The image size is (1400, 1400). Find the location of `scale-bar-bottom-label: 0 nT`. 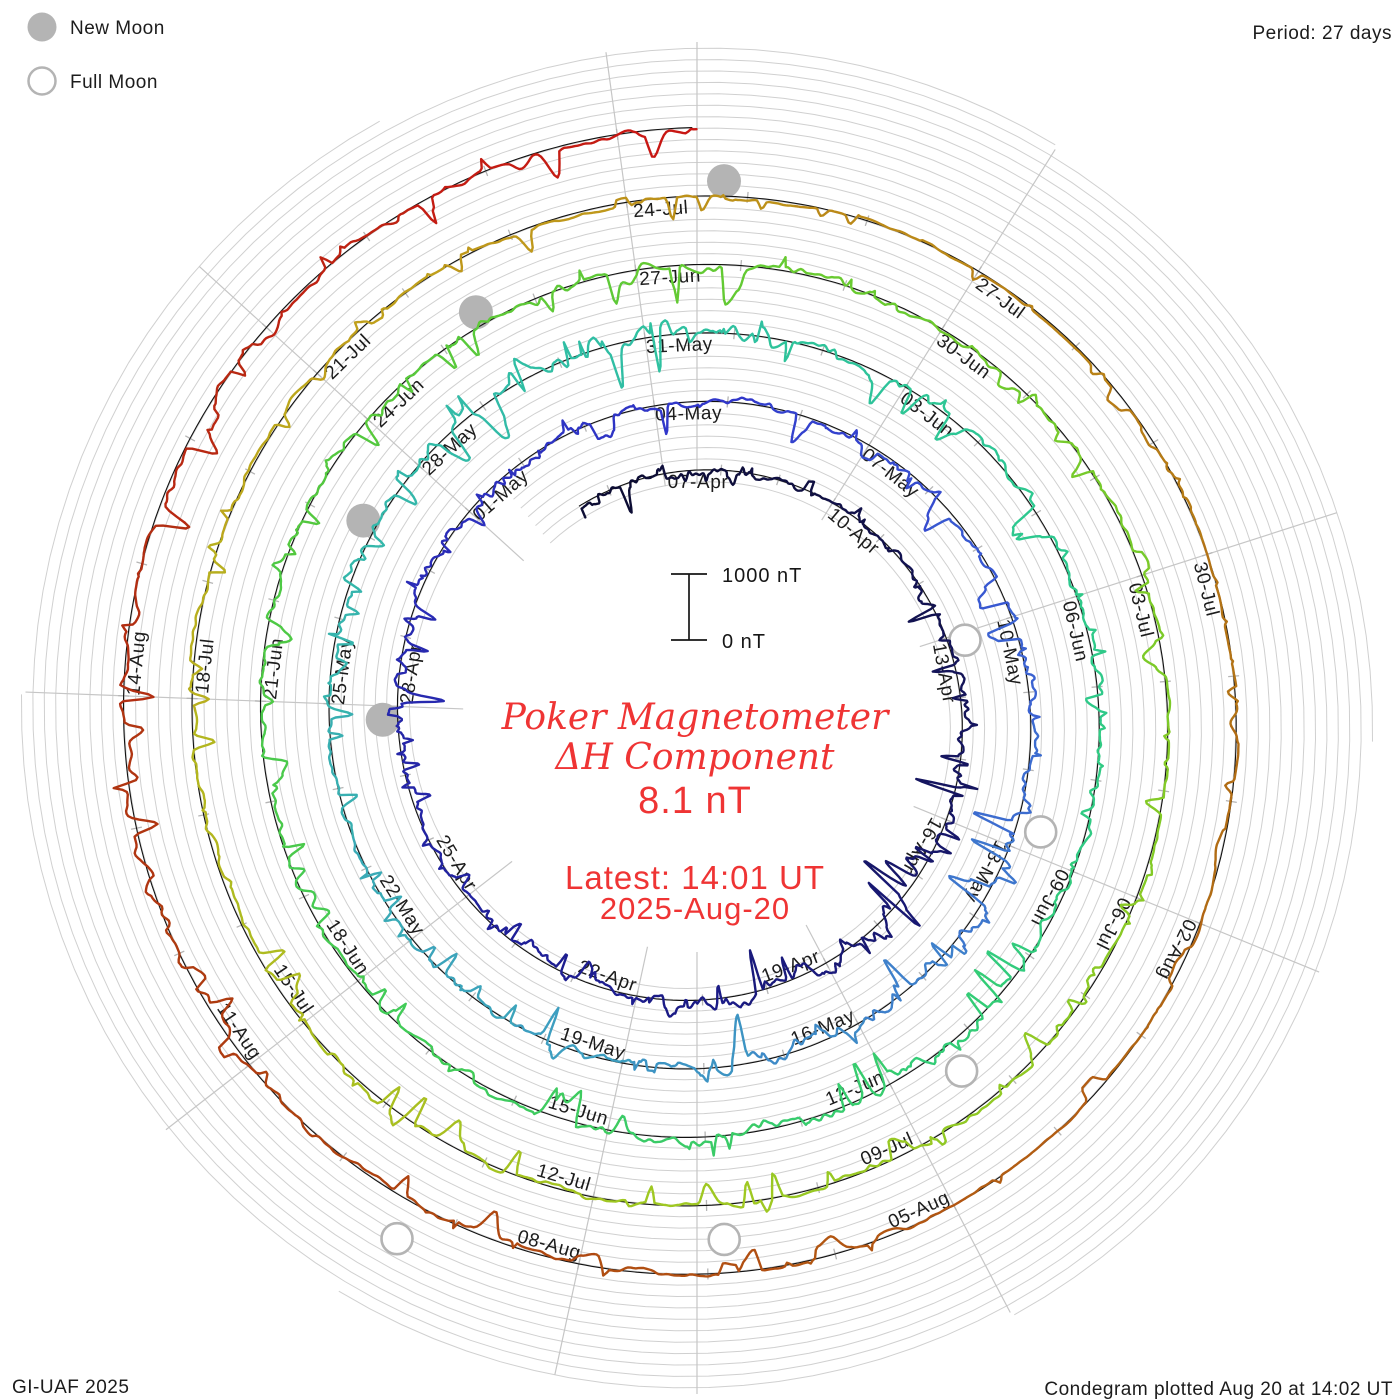

scale-bar-bottom-label: 0 nT is located at coordinates (744, 642).